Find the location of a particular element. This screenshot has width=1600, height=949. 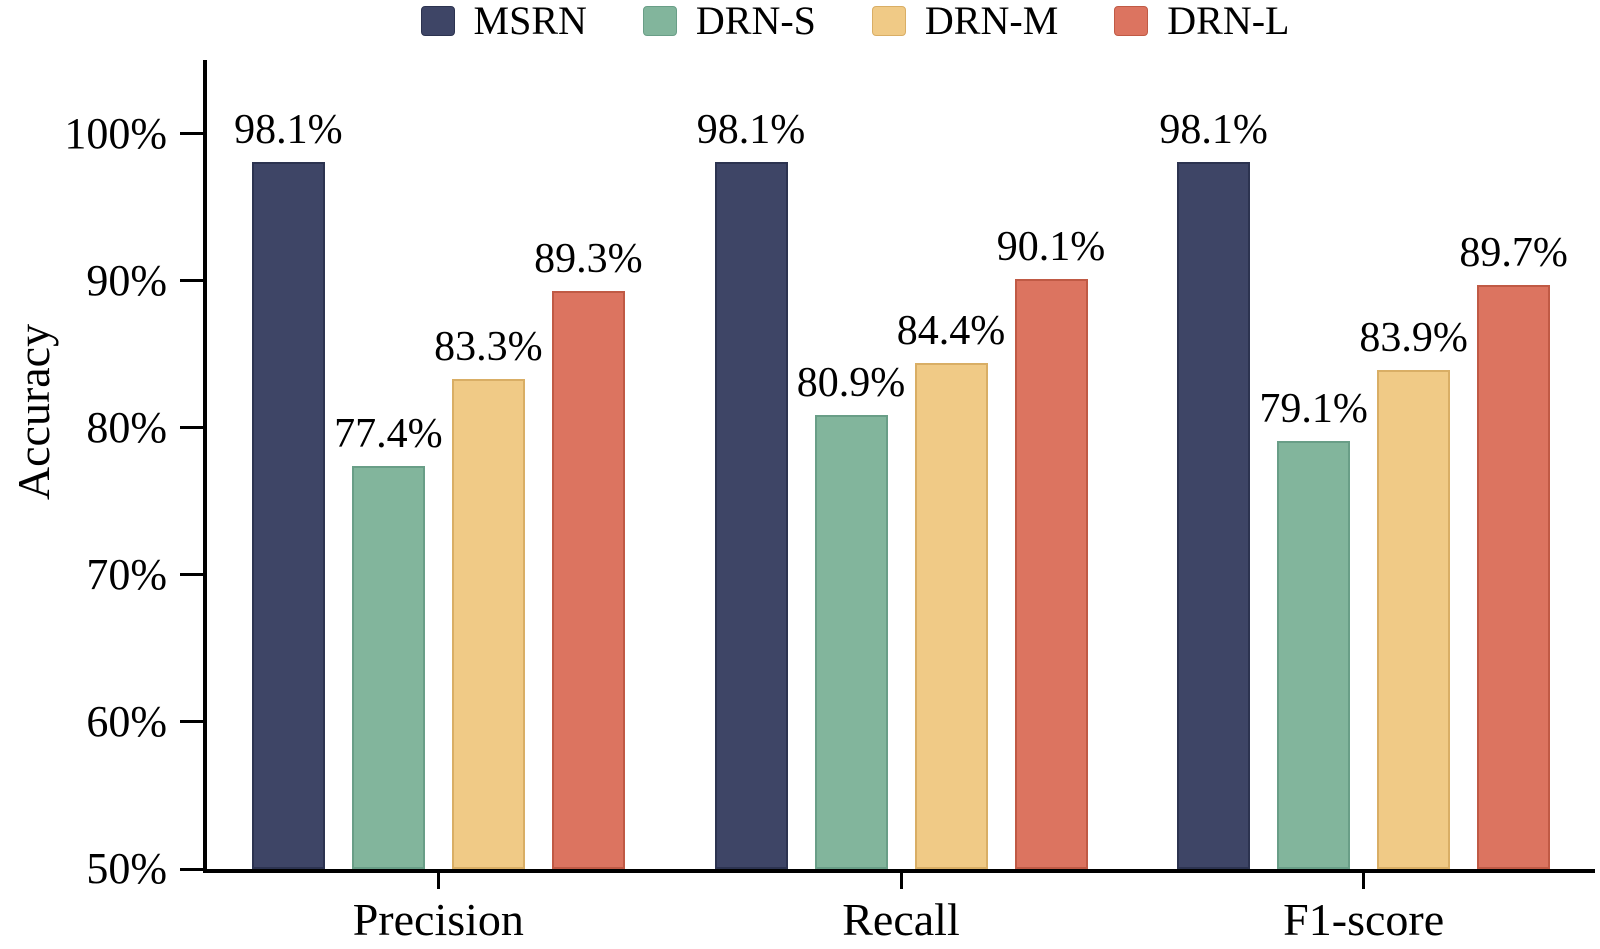

bar-value-msrn-1: 98.1% is located at coordinates (751, 129).